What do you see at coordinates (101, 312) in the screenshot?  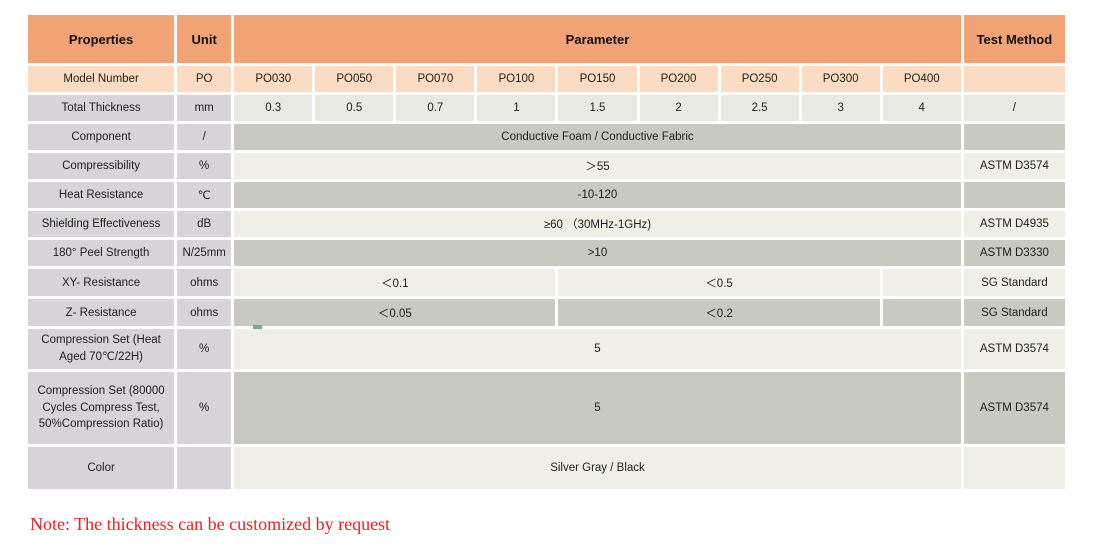 I see `z-resistance-property: Z- Resistance` at bounding box center [101, 312].